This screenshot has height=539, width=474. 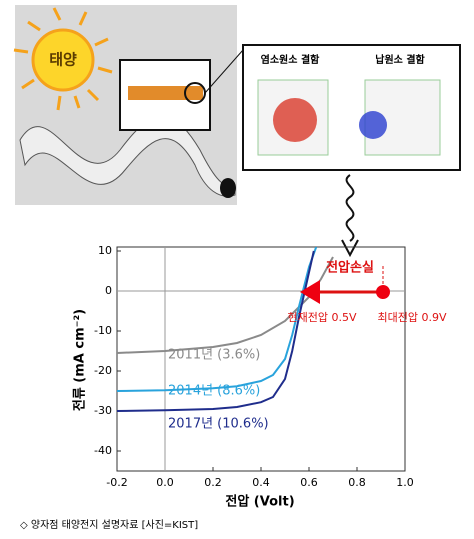 I want to click on x-tick-label: 0.4, so click(x=261, y=482).